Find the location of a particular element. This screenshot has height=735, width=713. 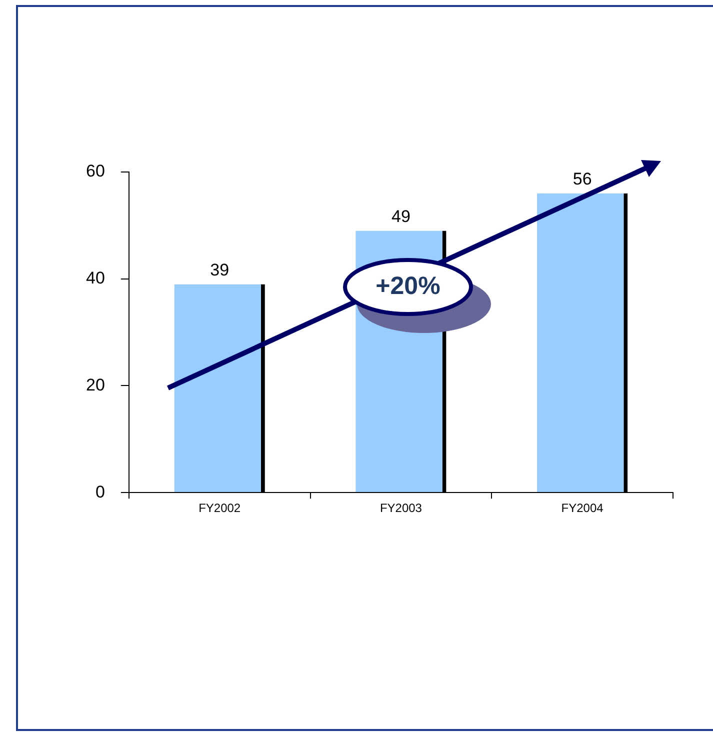

x-tick-label: FY2004 is located at coordinates (582, 508).